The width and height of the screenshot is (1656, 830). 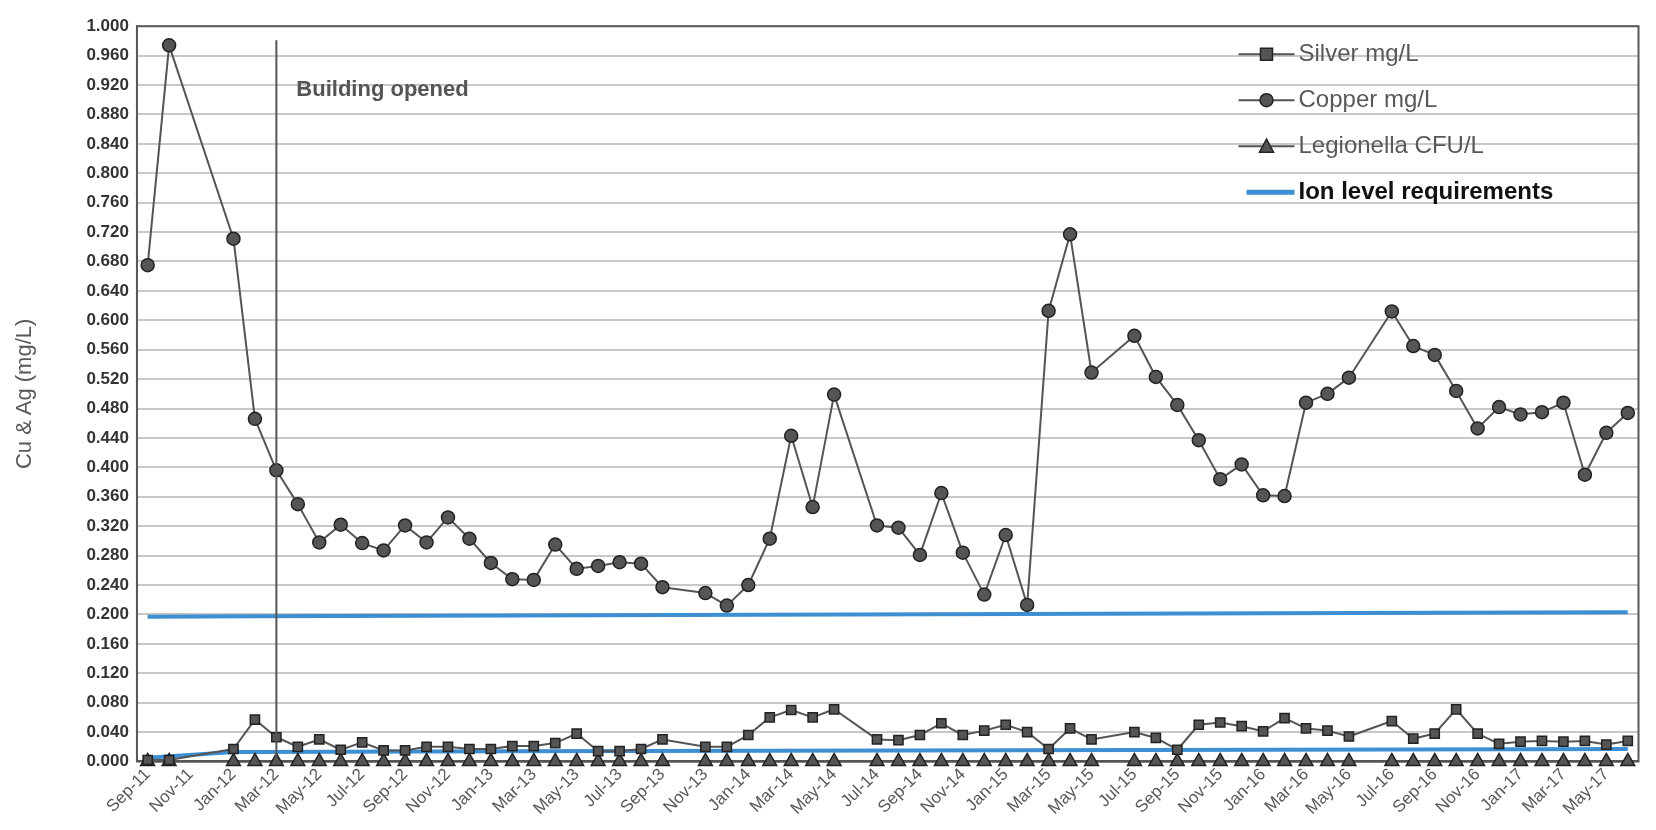 I want to click on legend-label: Legionella CFU/L, so click(x=1391, y=144).